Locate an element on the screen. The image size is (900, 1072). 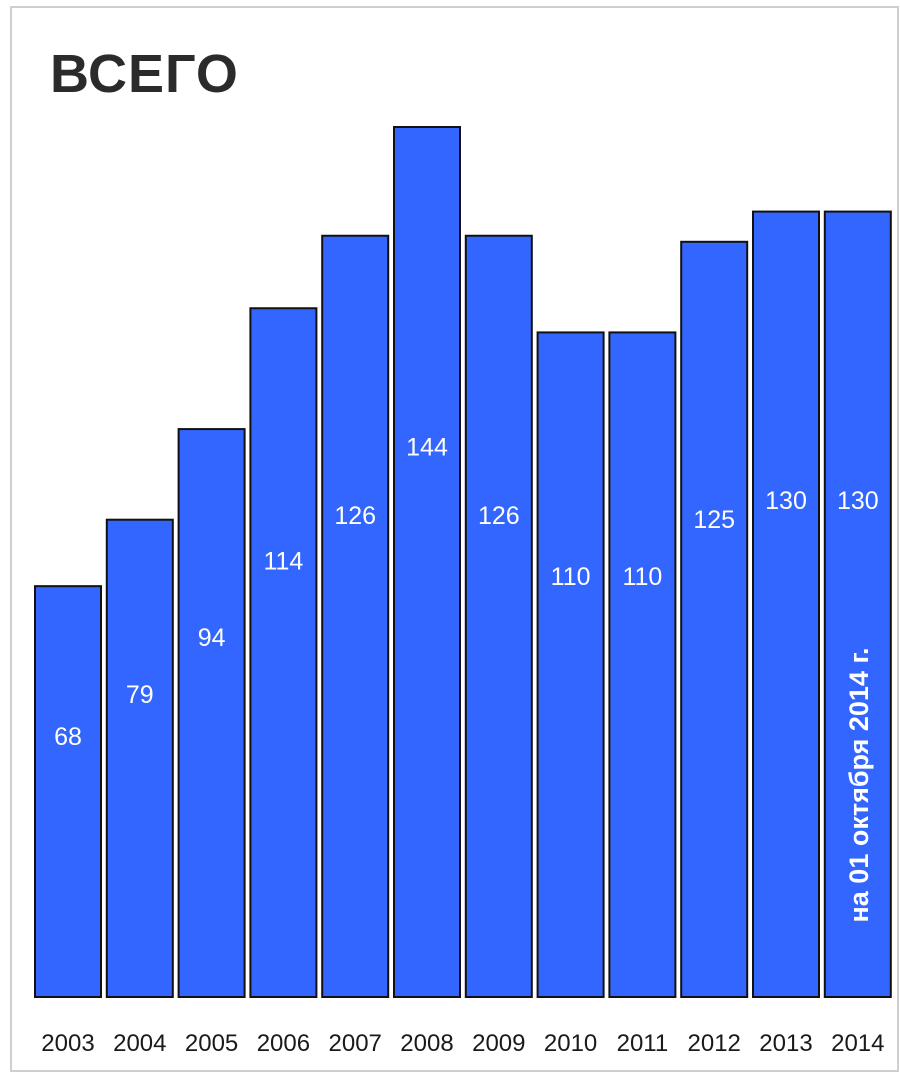
data-label-2013: 130 is located at coordinates (786, 501).